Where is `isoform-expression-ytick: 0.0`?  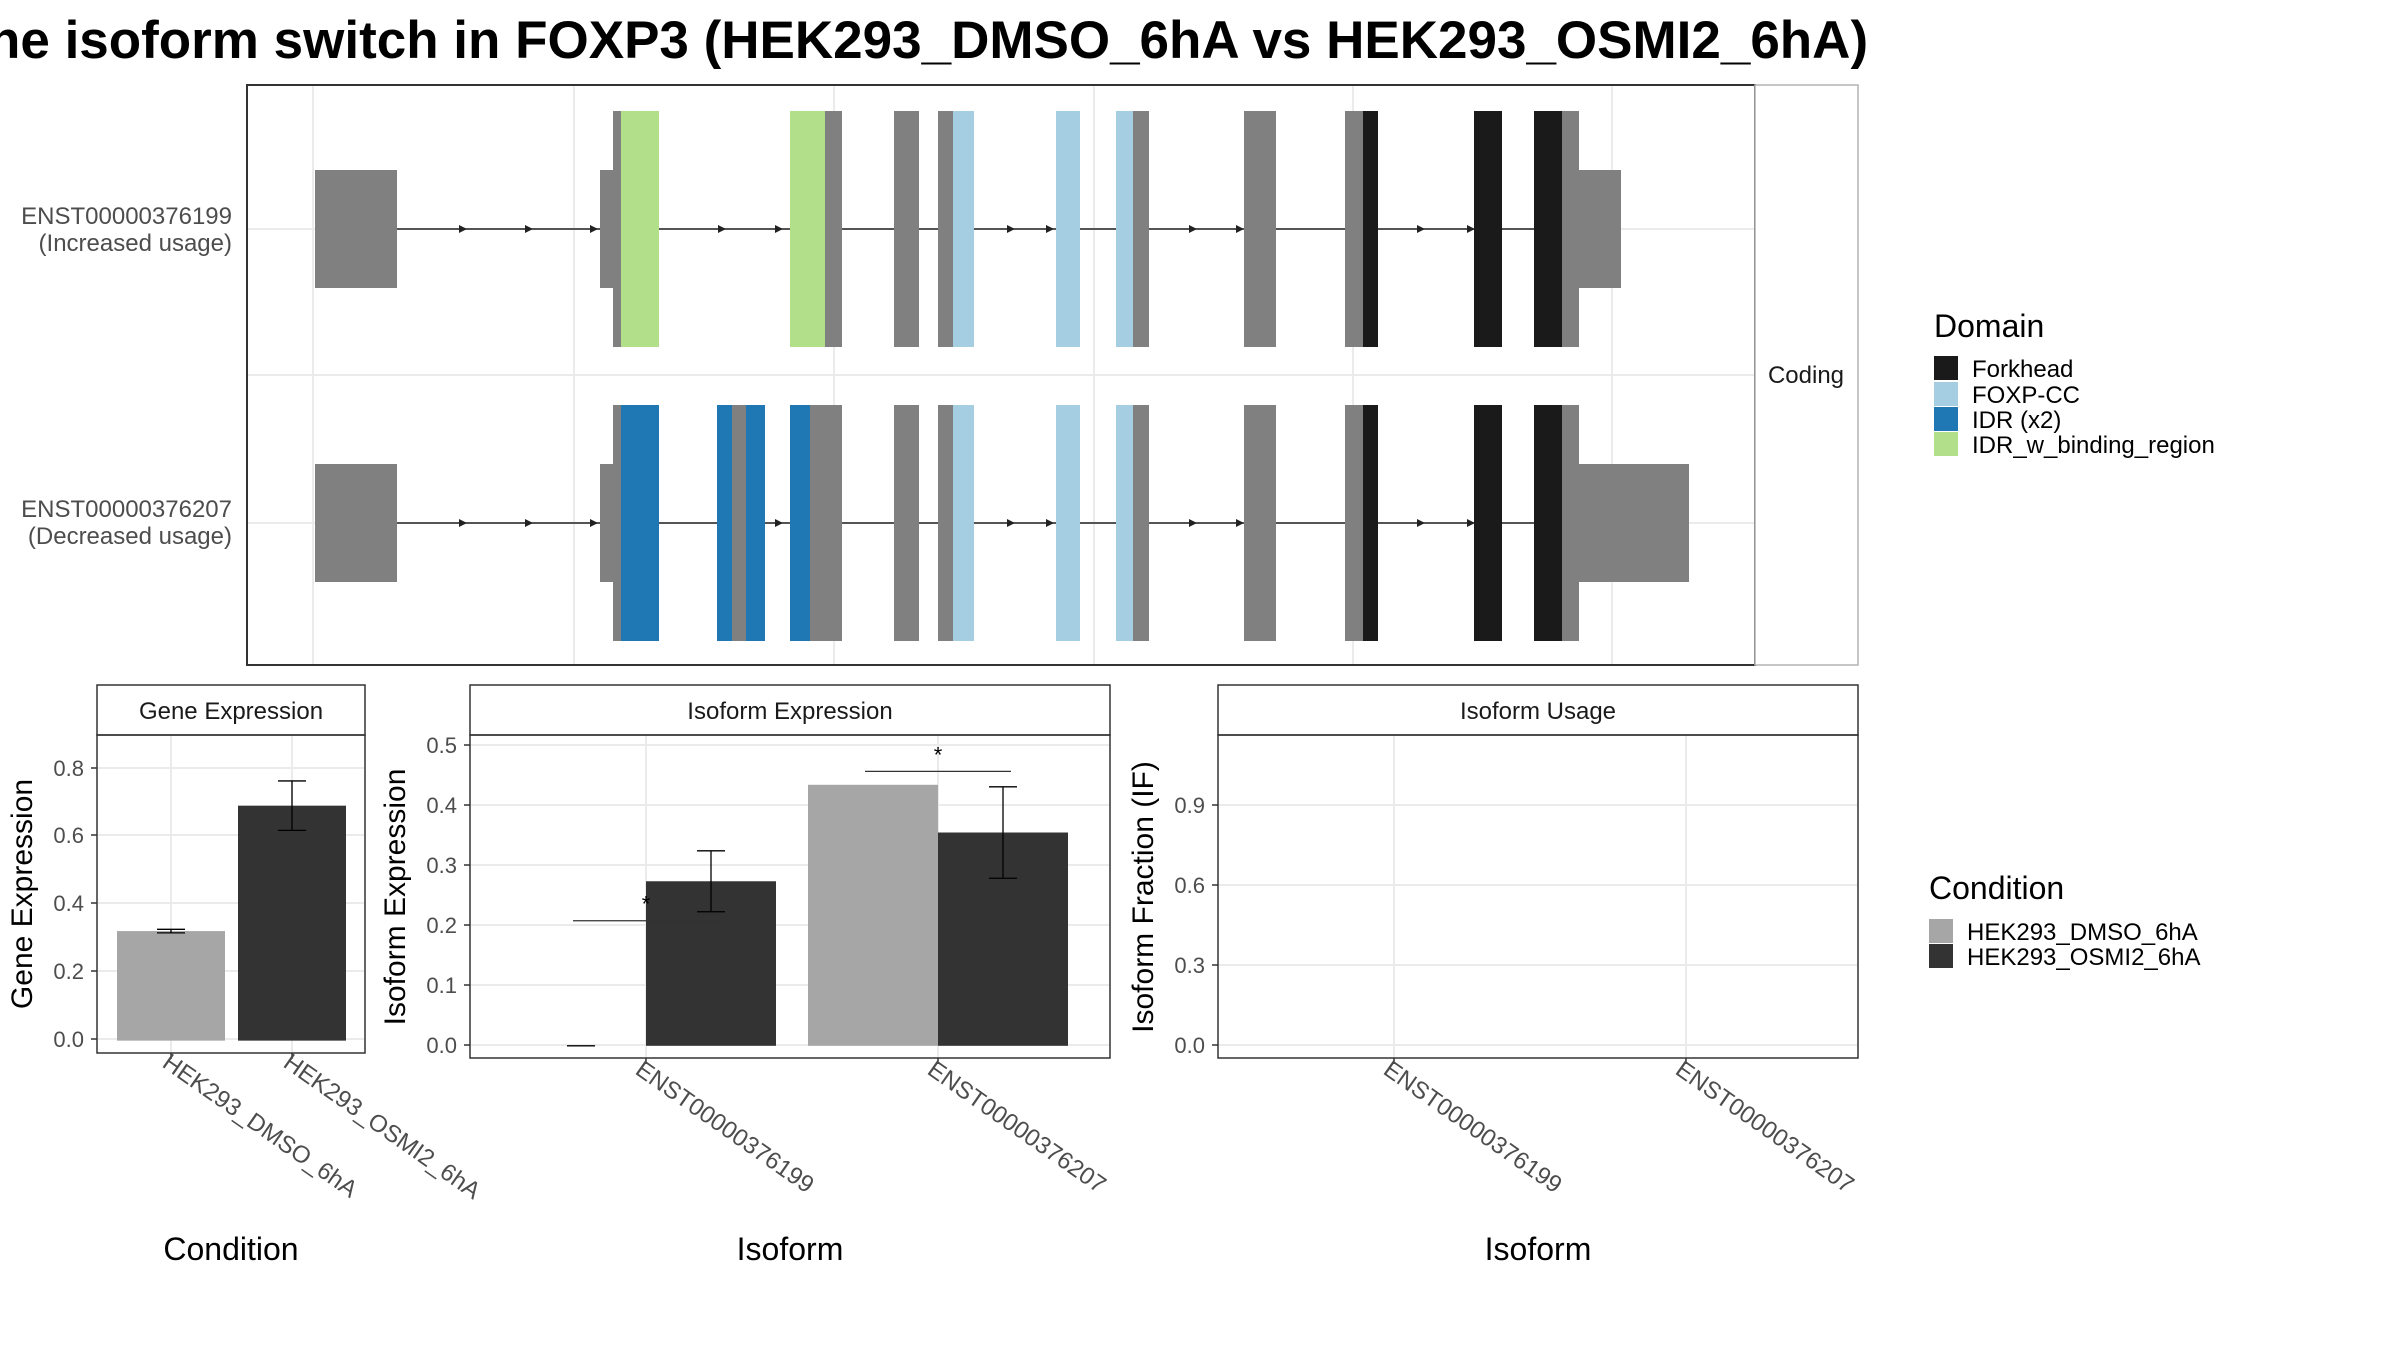
isoform-expression-ytick: 0.0 is located at coordinates (441, 1045).